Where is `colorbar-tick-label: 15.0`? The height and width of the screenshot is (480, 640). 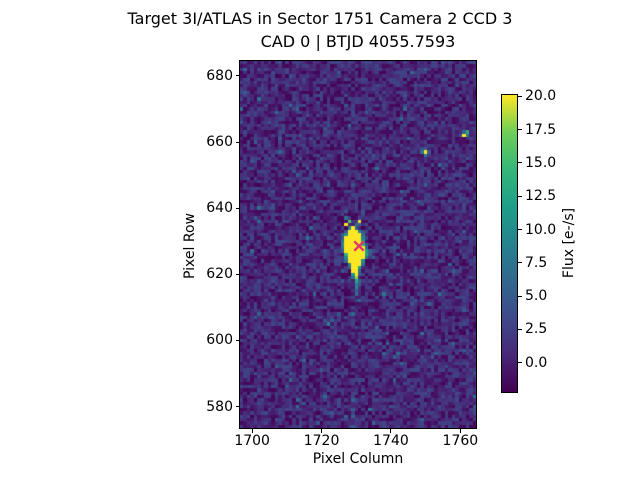
colorbar-tick-label: 15.0 is located at coordinates (541, 162).